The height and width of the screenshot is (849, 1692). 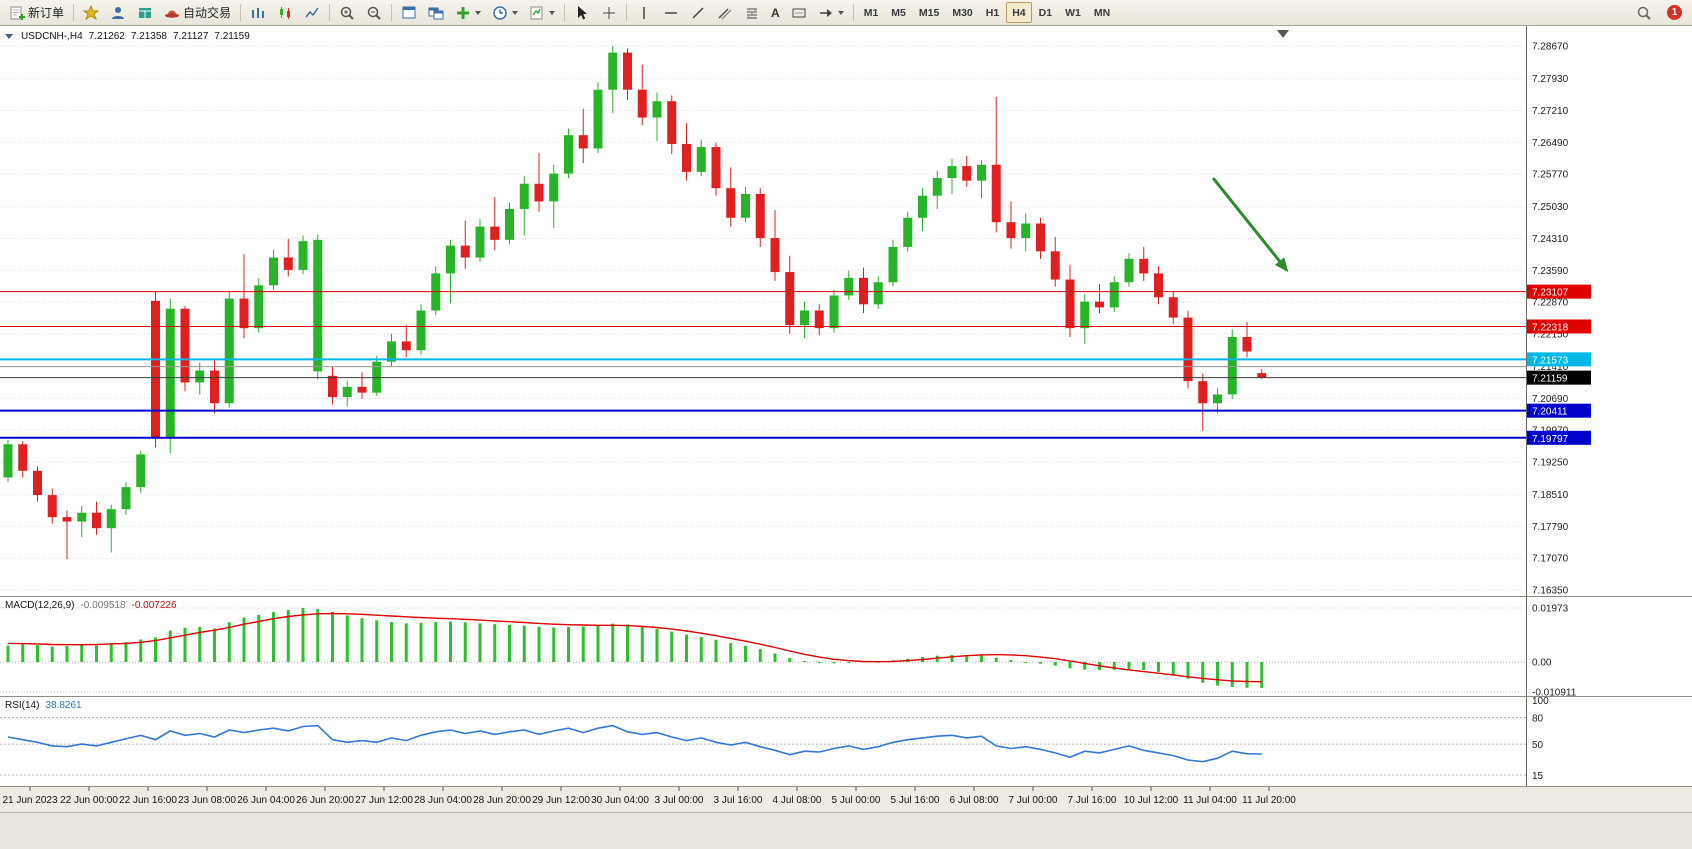 I want to click on price-axis-label: 7.21410, so click(x=1550, y=367).